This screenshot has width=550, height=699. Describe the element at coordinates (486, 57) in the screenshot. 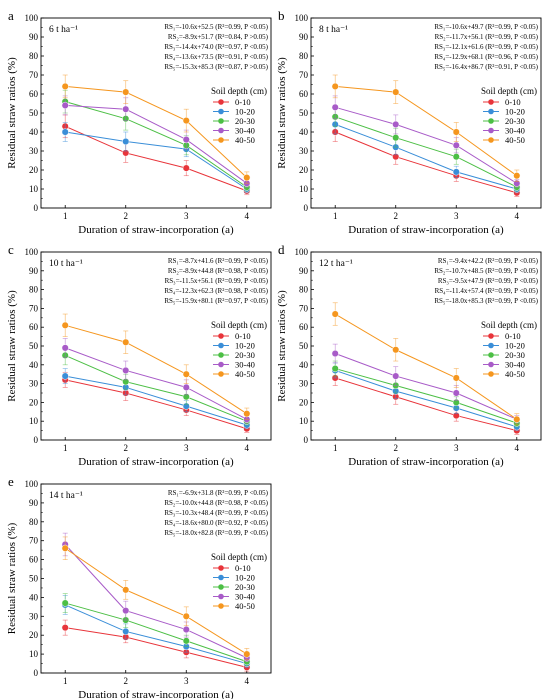

I see `regression-equation: RS₄=-12.9x+68.1 (R²=0.96, P <0.05)` at that location.